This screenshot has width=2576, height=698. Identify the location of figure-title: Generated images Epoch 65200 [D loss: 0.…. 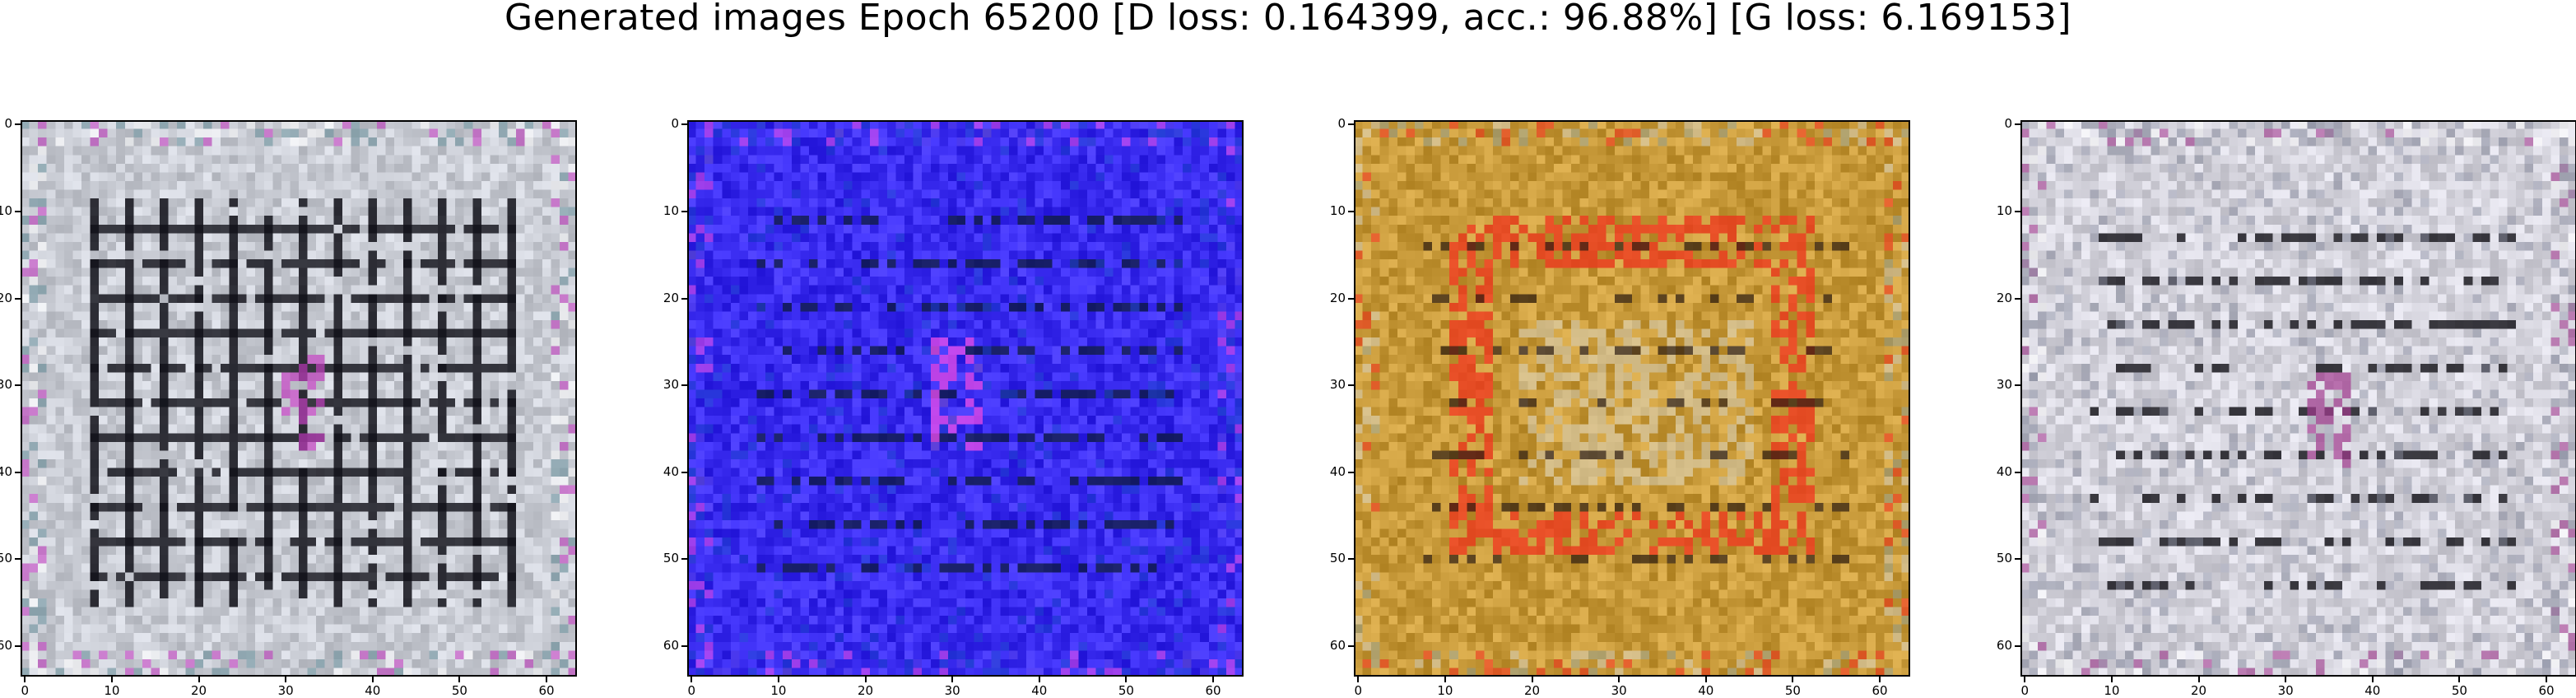
(1288, 19).